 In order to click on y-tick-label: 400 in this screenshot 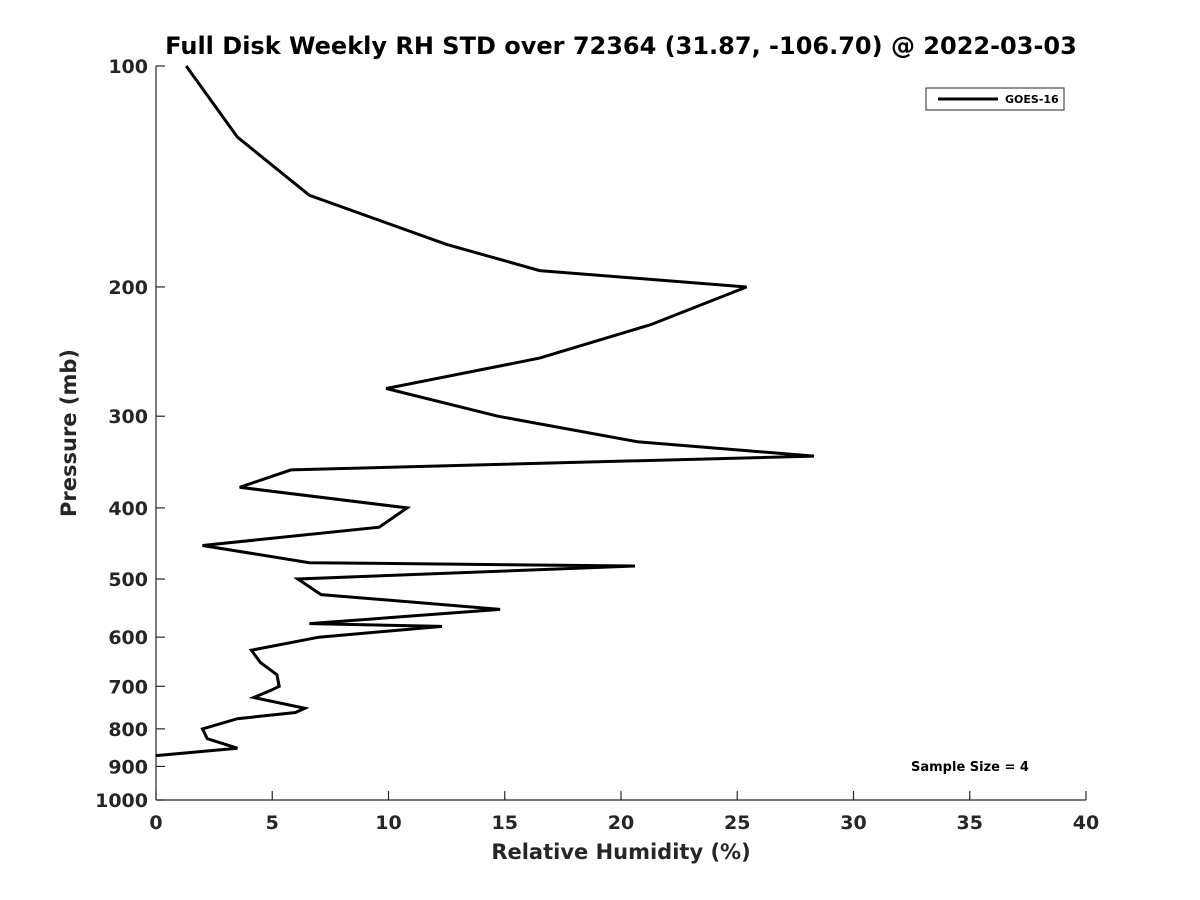, I will do `click(128, 509)`.